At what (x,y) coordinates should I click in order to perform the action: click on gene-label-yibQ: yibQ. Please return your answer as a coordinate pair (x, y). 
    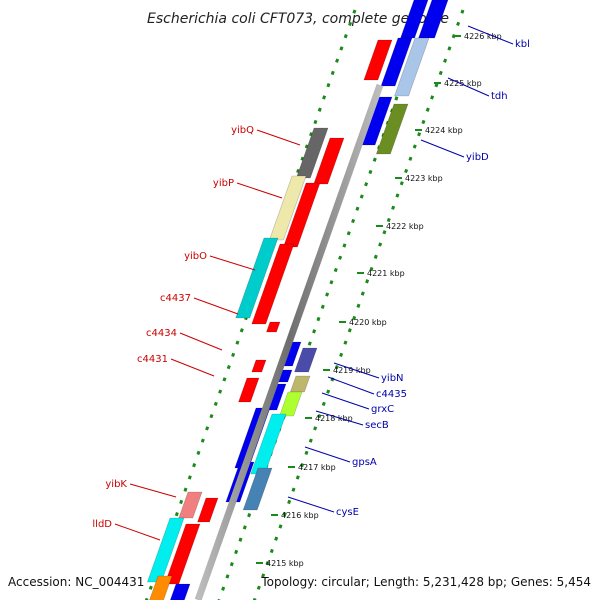
    Looking at the image, I should click on (242, 130).